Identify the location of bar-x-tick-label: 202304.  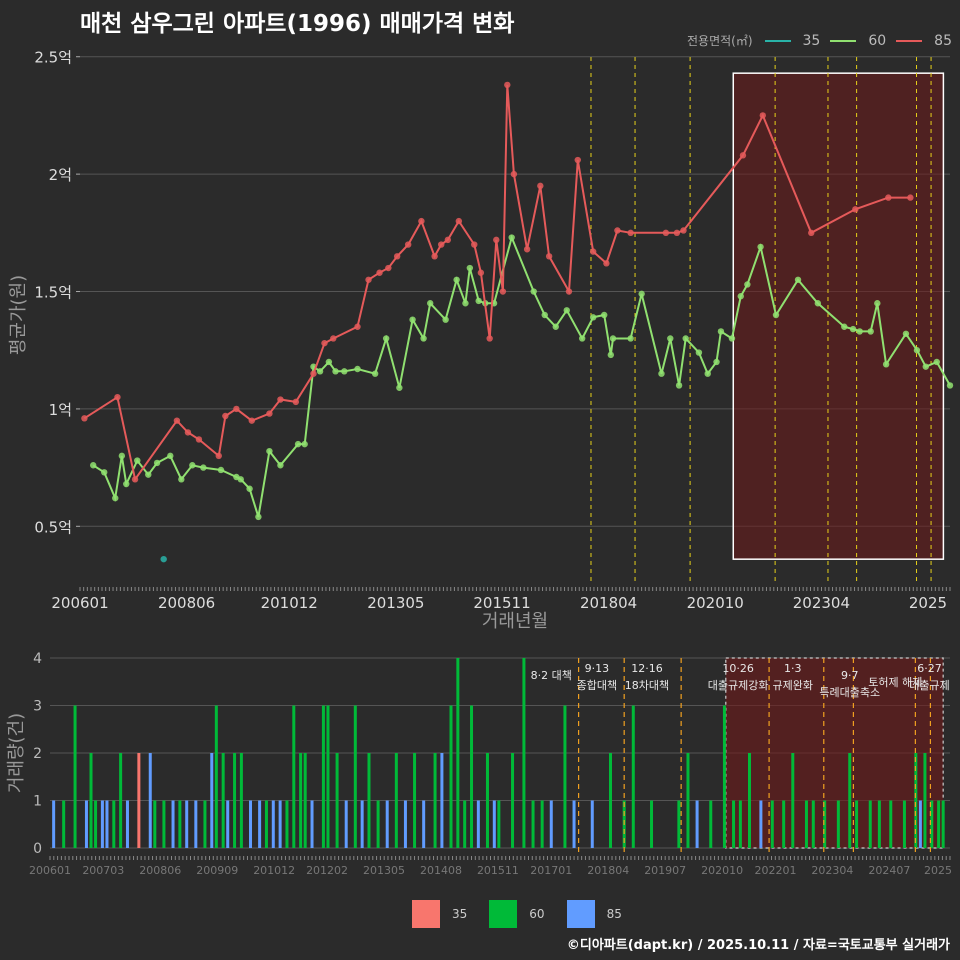
(832, 870).